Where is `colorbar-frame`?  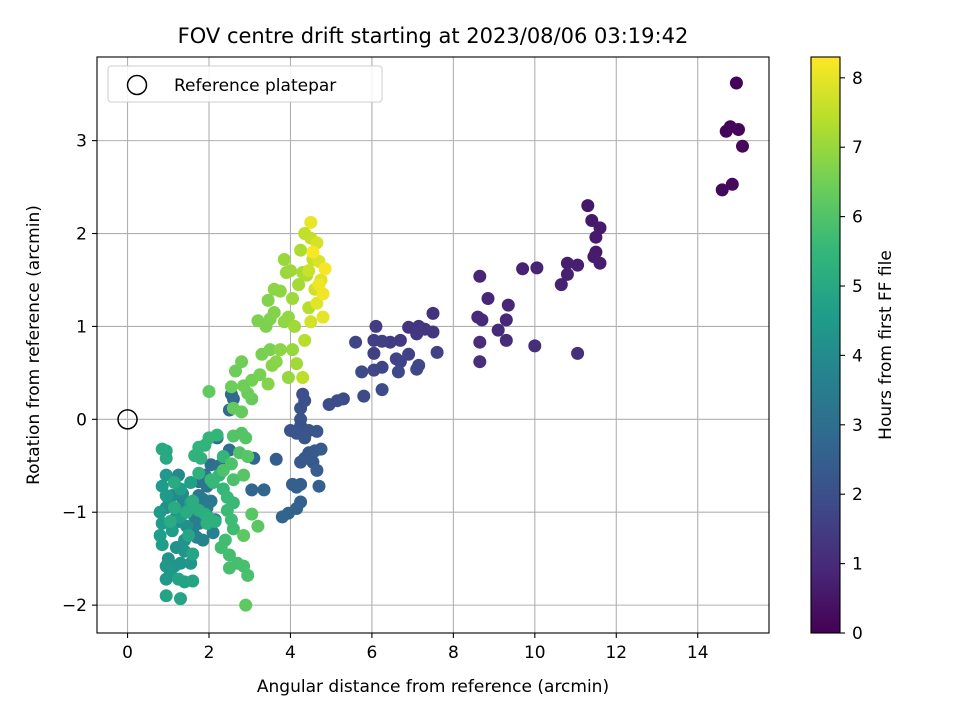
colorbar-frame is located at coordinates (825, 345).